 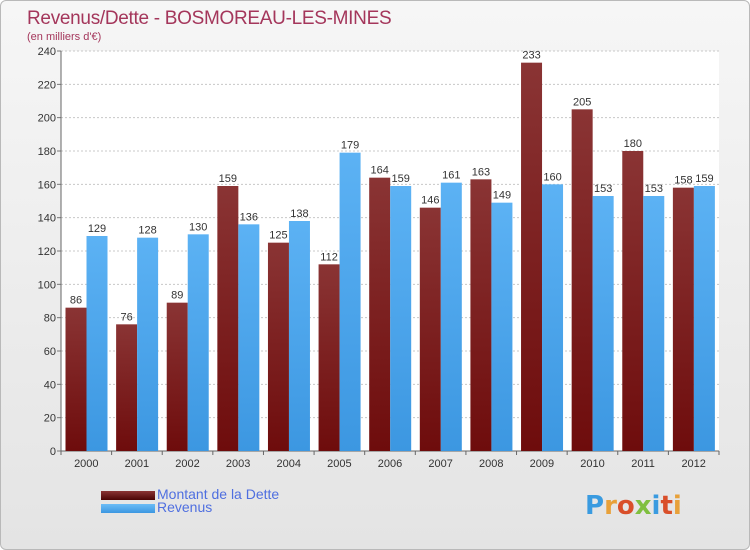 What do you see at coordinates (643, 506) in the screenshot?
I see `logo-letter: x` at bounding box center [643, 506].